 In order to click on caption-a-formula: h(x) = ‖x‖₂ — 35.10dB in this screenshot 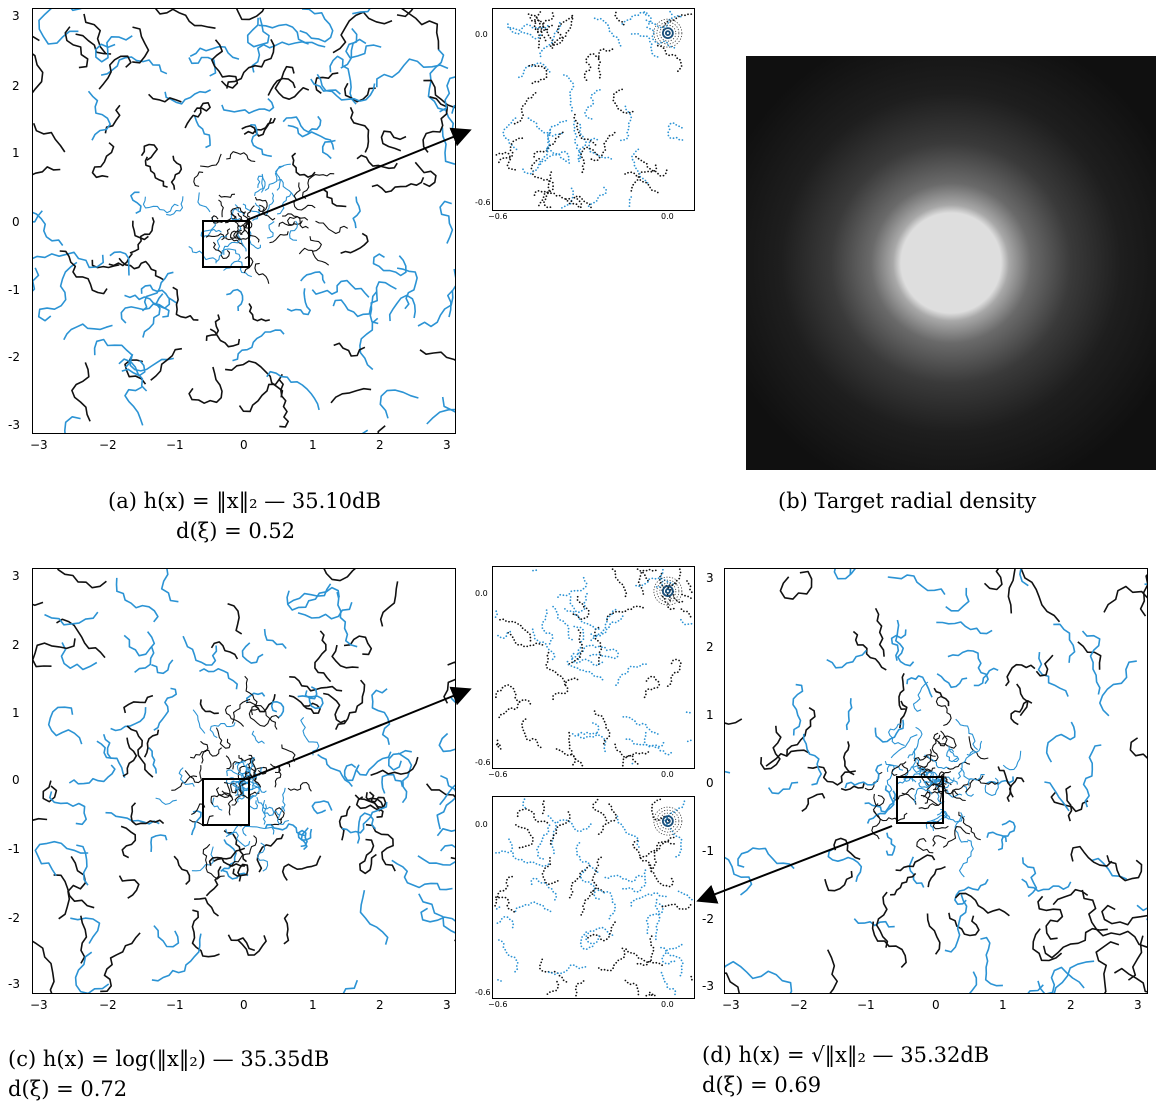, I will do `click(262, 501)`.